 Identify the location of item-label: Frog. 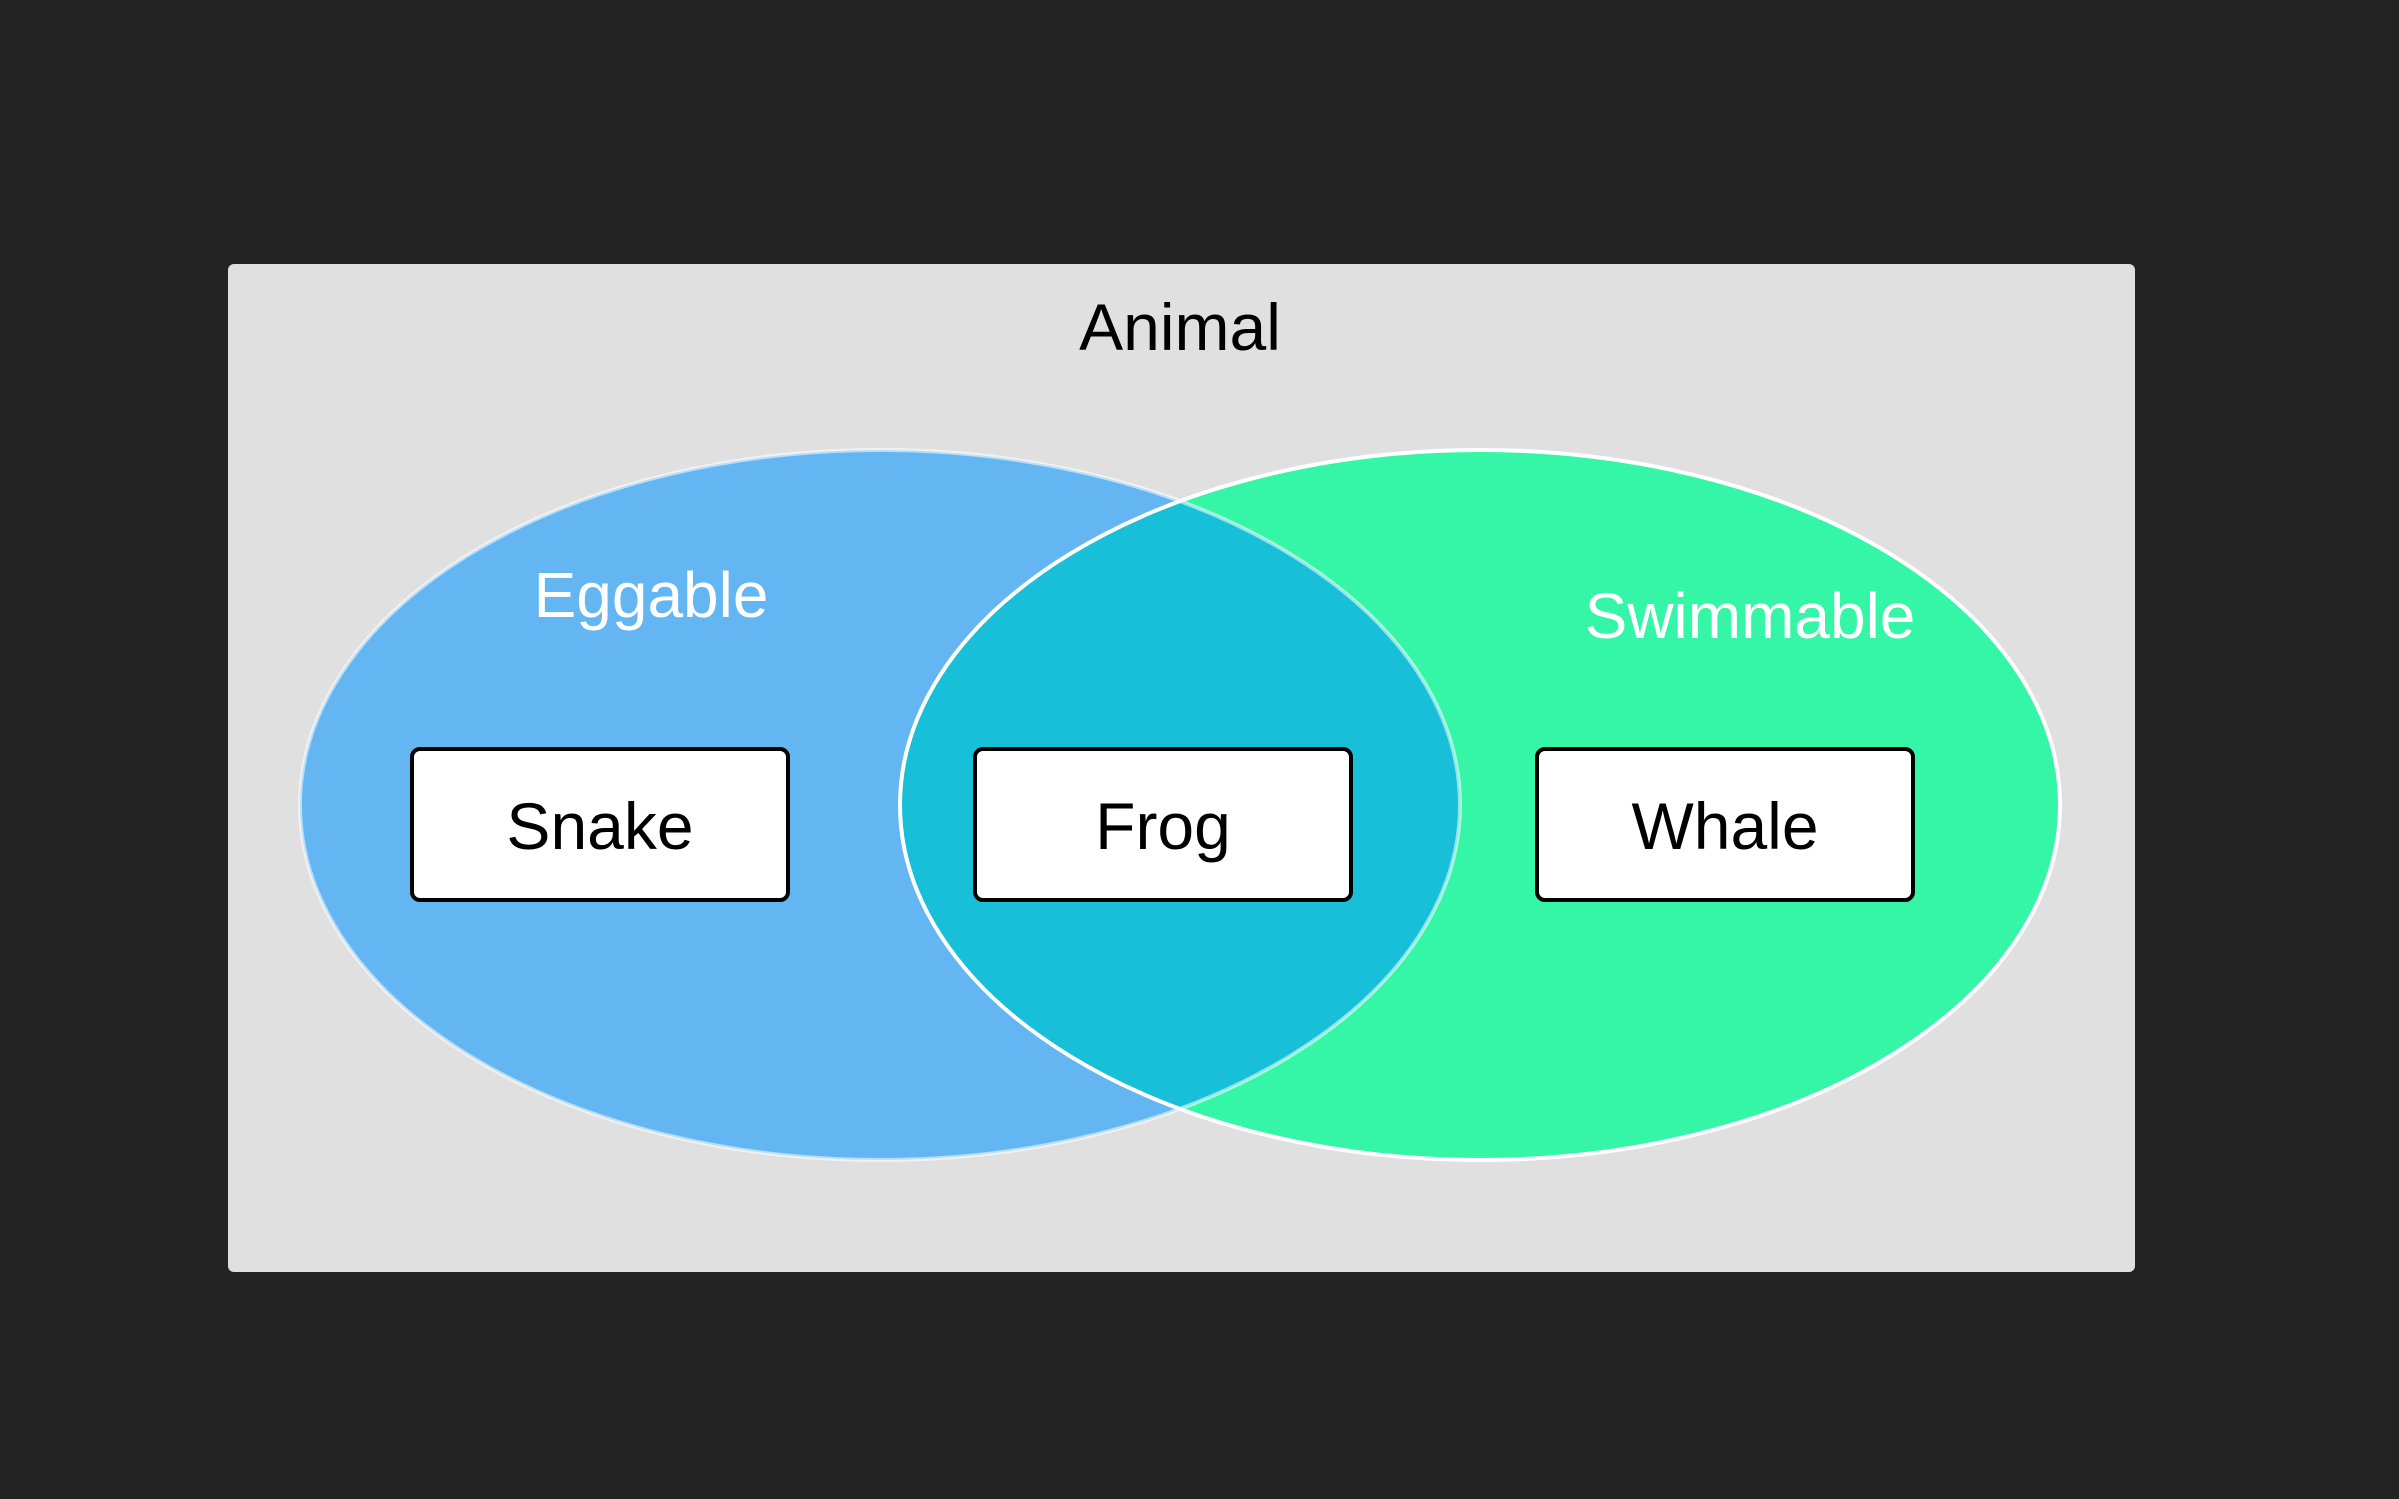
(1163, 826).